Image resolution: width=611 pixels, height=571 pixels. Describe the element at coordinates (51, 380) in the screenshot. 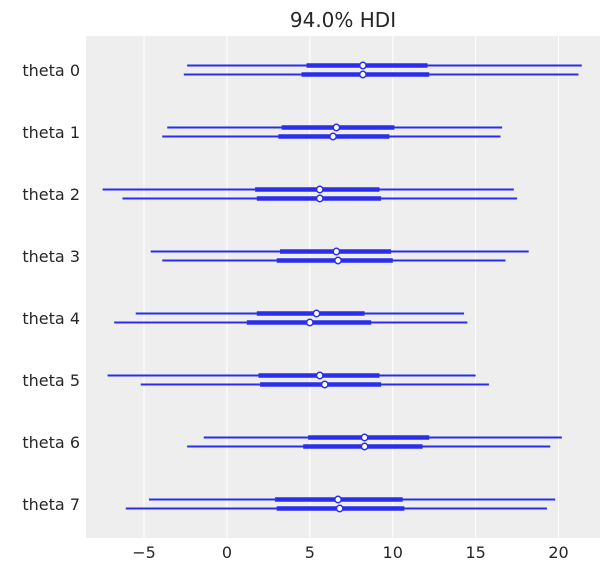

I see `y-tick-label: theta 5` at that location.